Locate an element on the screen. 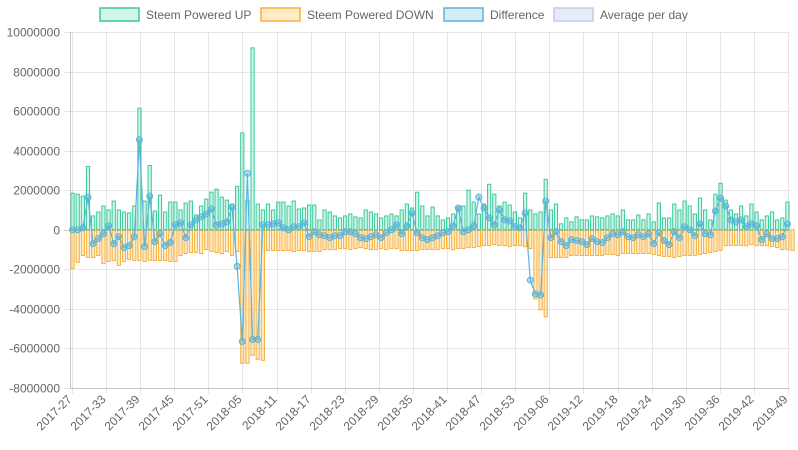 The image size is (798, 450). legend-item-down: Steem Powered DOWN is located at coordinates (347, 14).